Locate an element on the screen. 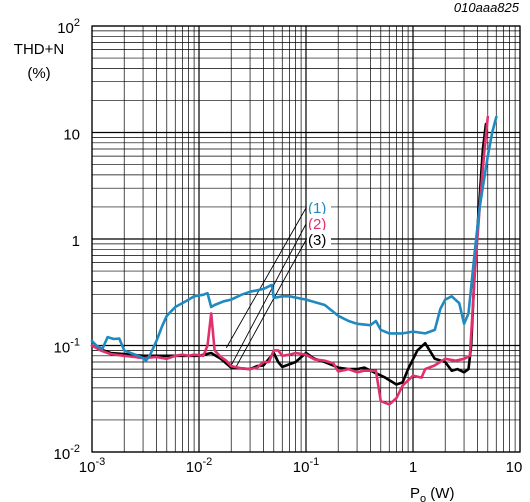 The image size is (530, 502). y-tick-label: 10 is located at coordinates (71, 135).